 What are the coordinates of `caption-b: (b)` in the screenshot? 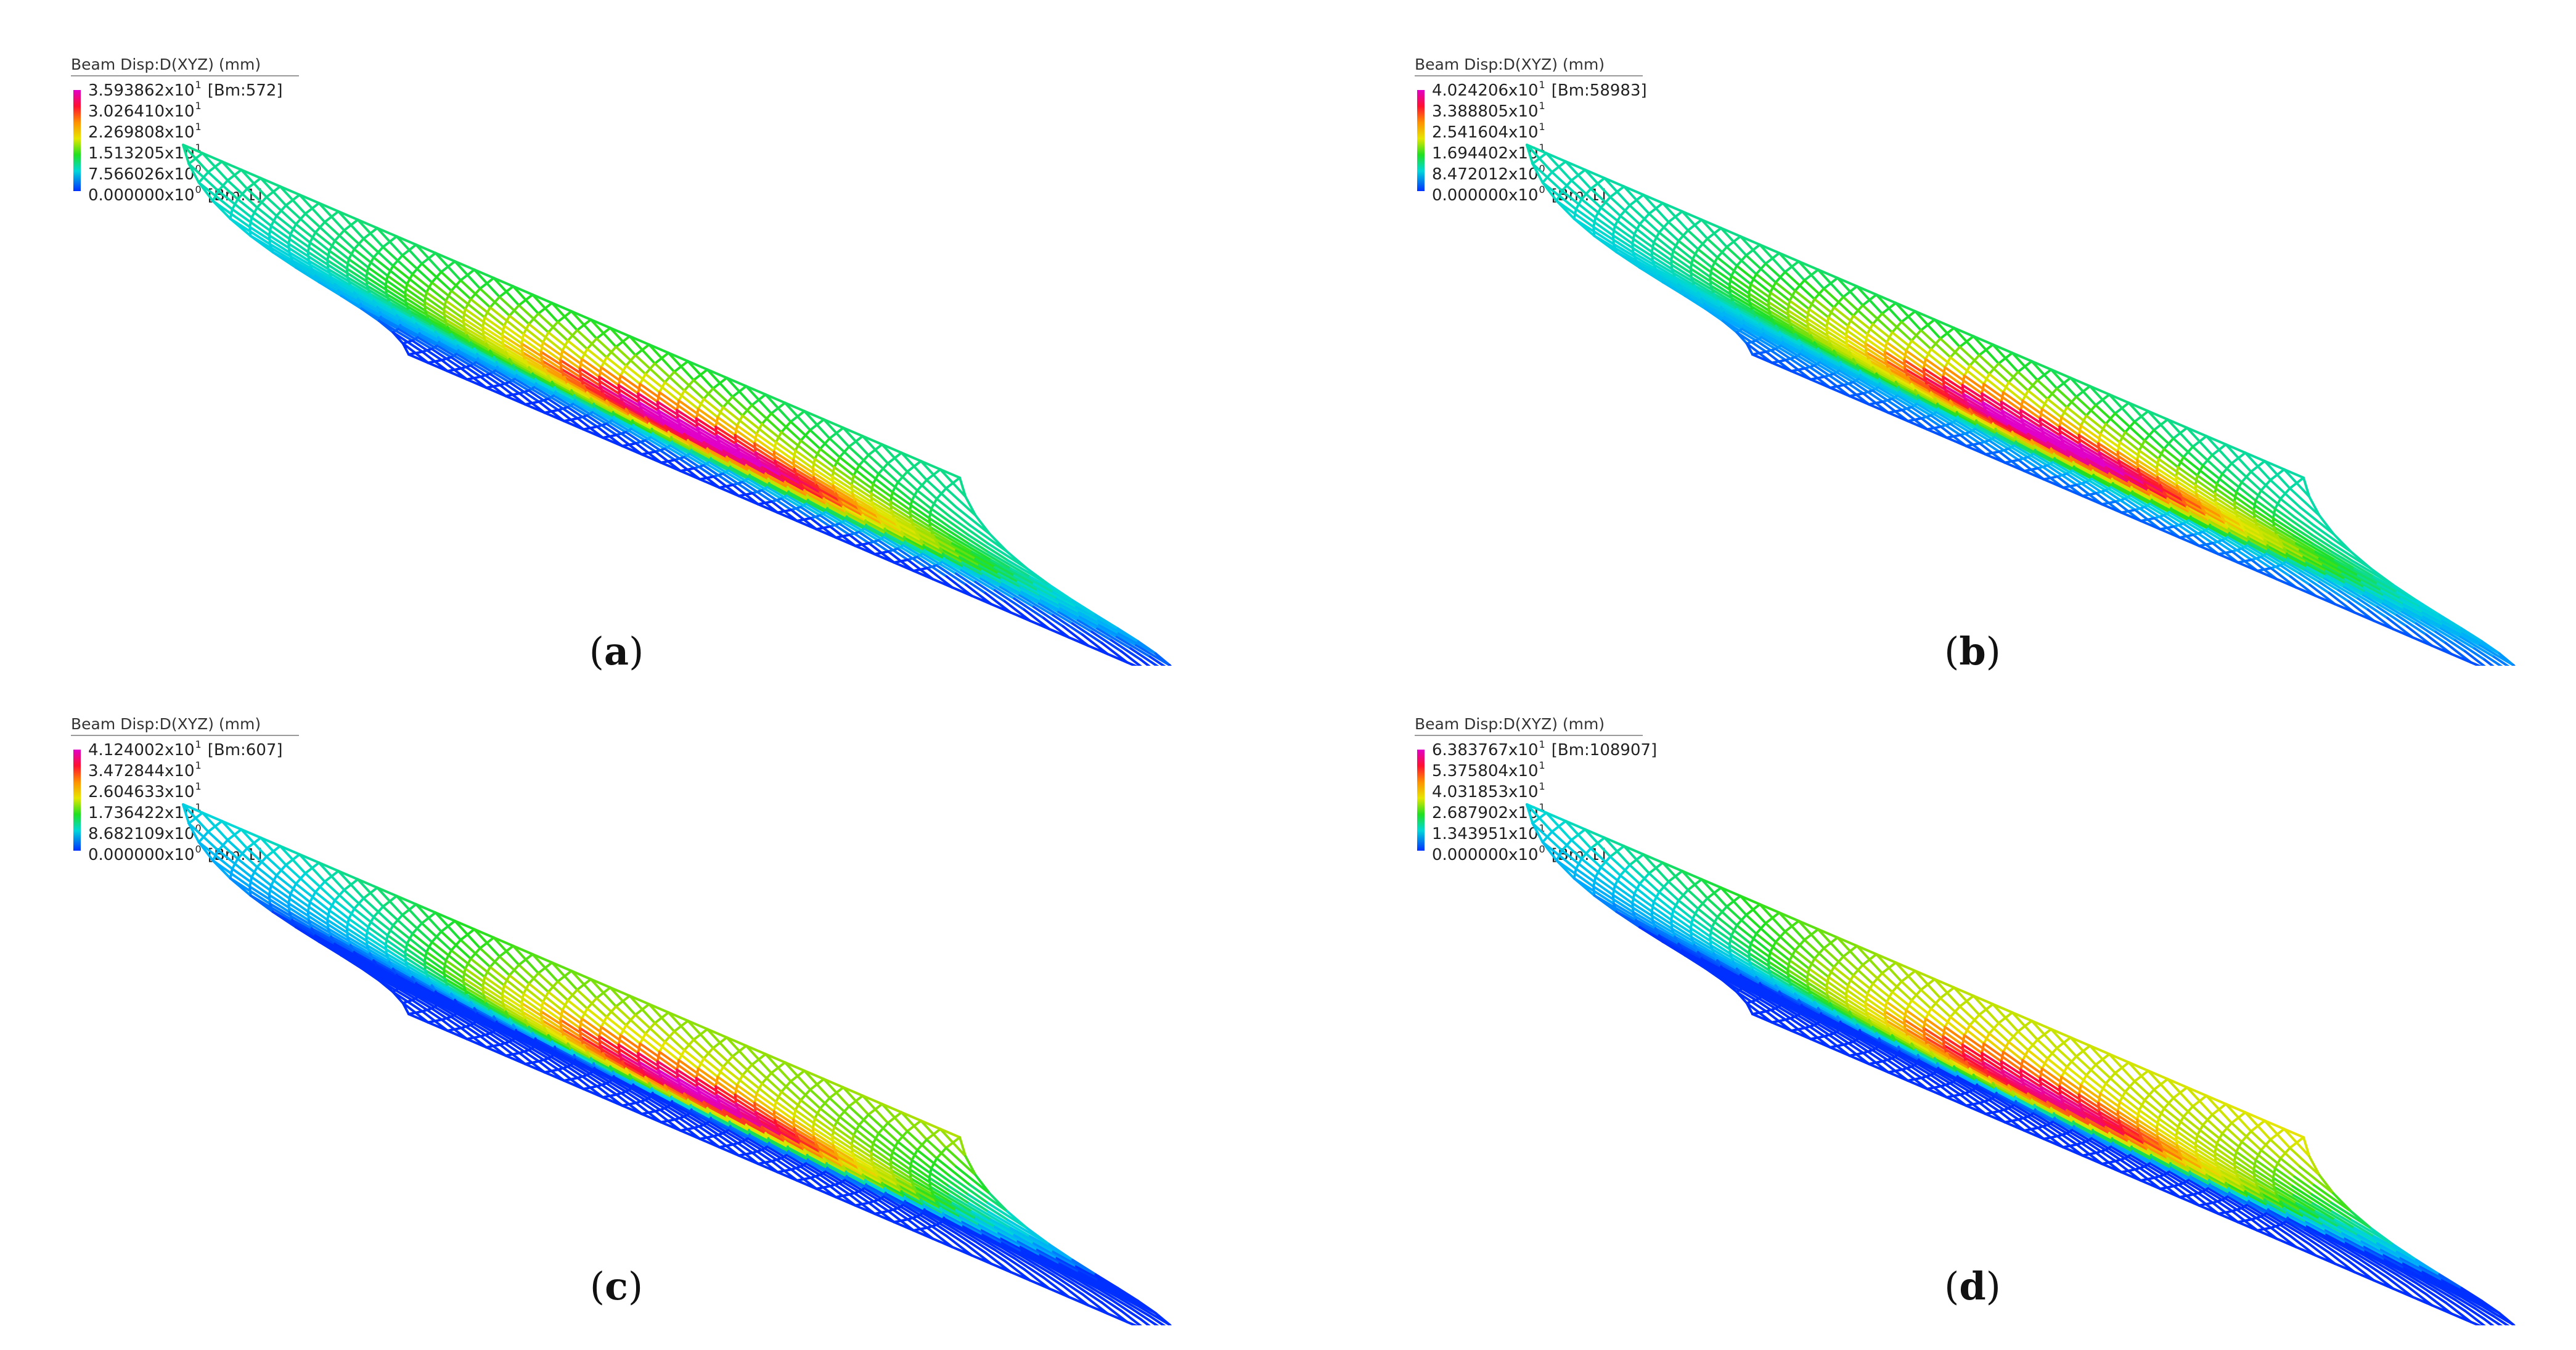 It's located at (1972, 651).